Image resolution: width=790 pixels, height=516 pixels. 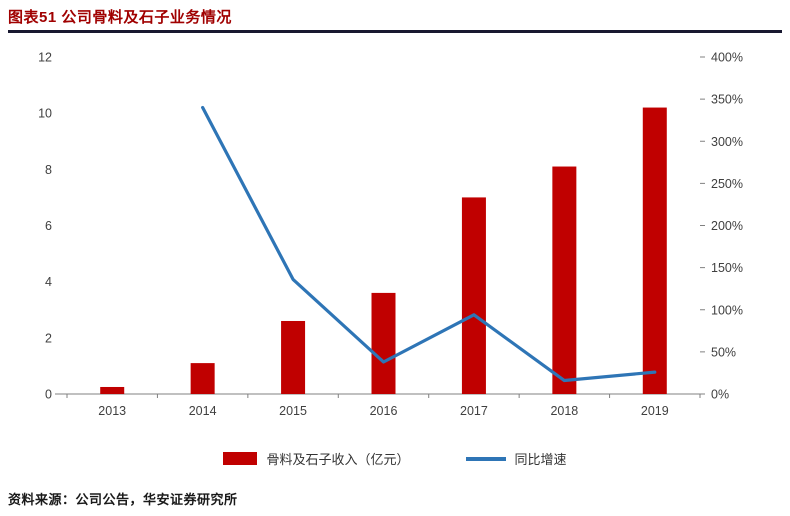 What do you see at coordinates (727, 184) in the screenshot?
I see `right-axis-tick-label: 250%` at bounding box center [727, 184].